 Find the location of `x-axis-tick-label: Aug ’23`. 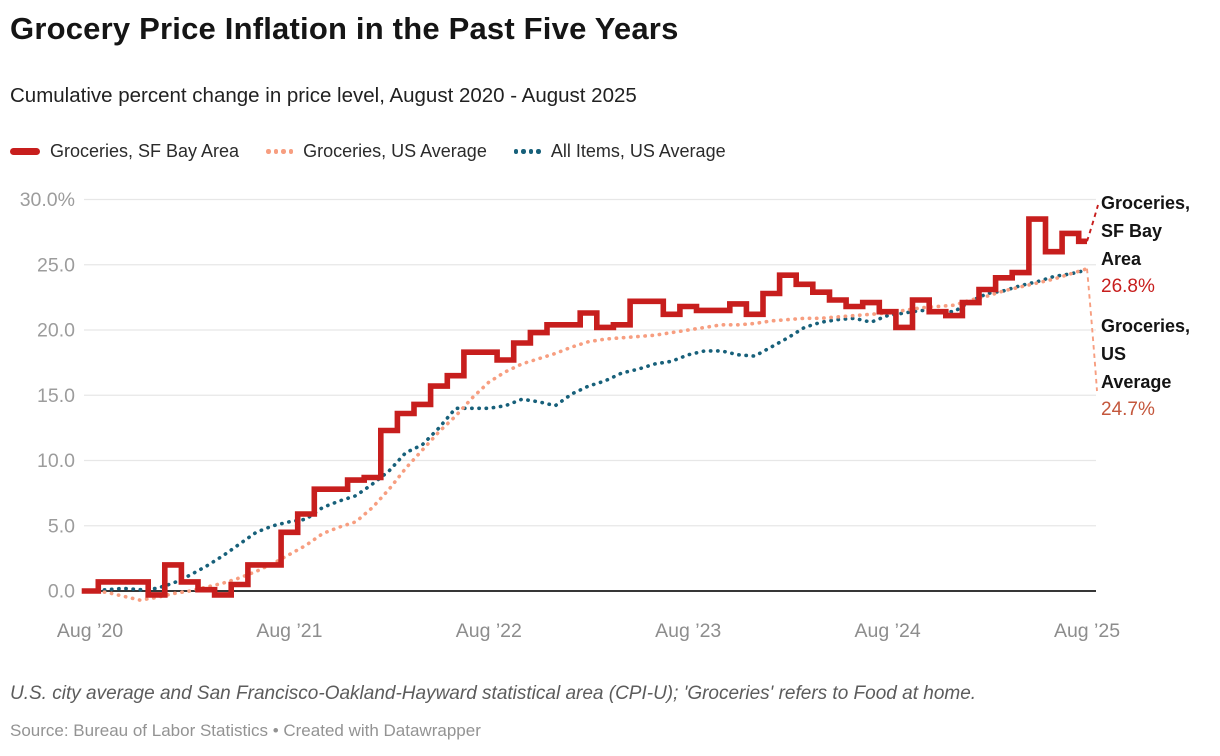

x-axis-tick-label: Aug ’23 is located at coordinates (688, 631).